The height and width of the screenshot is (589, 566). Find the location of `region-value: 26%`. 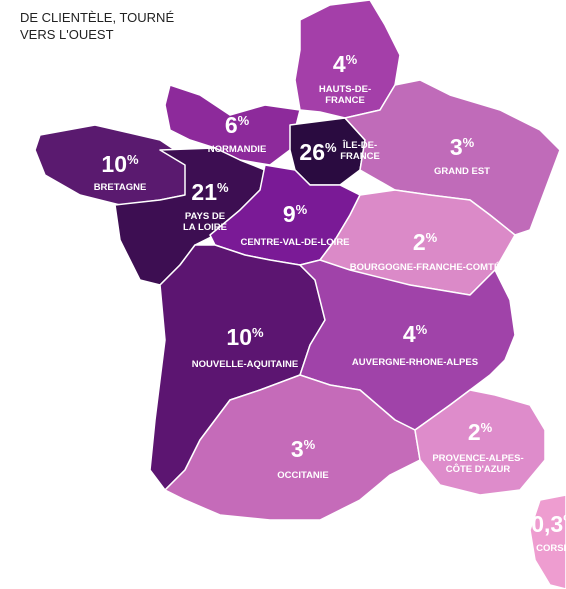

region-value: 26% is located at coordinates (318, 152).